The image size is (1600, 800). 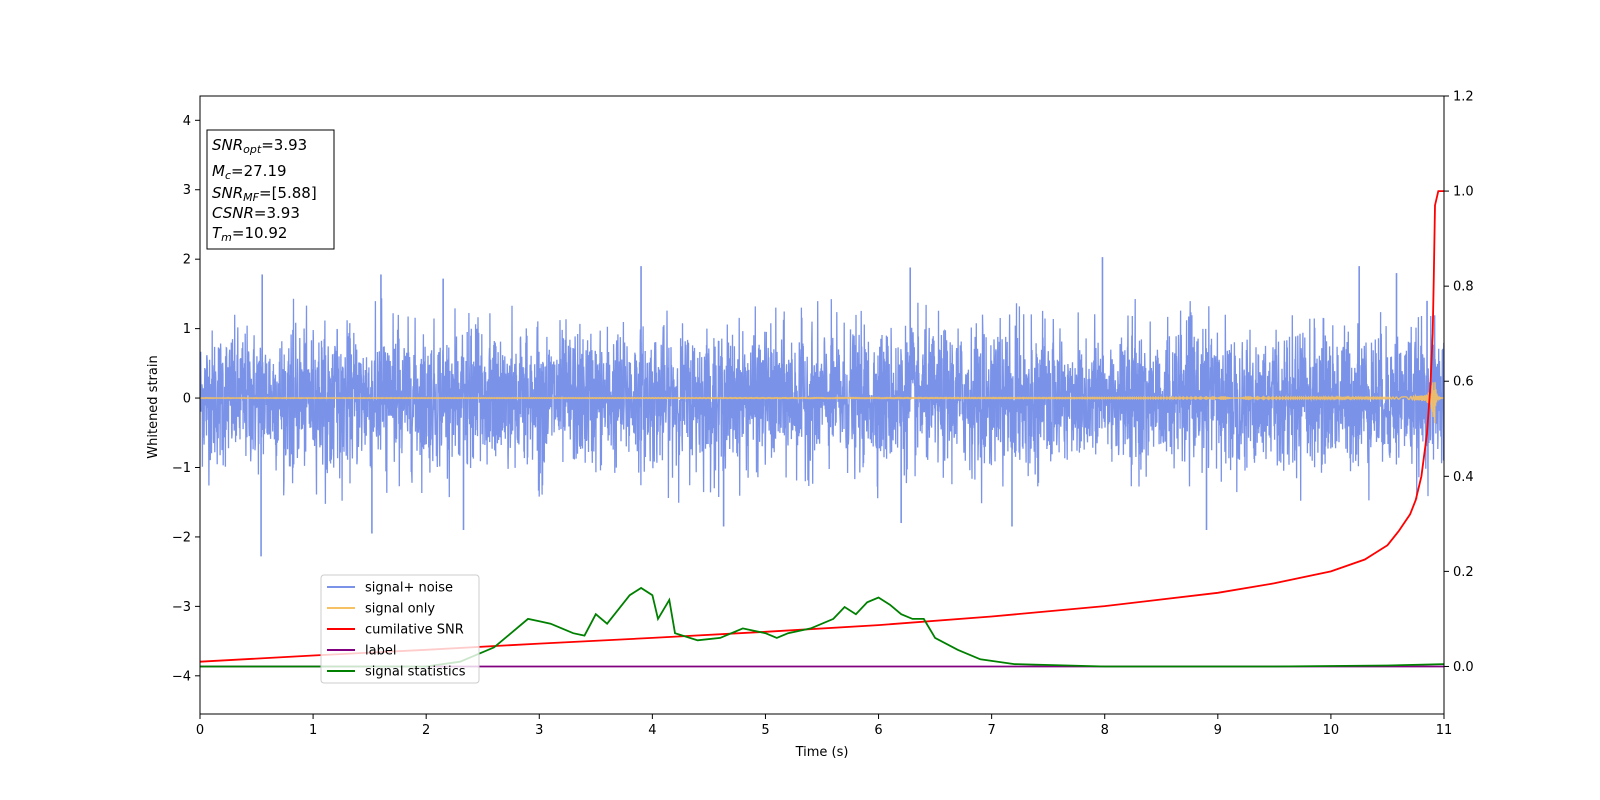 I want to click on x-axis: 0 1 2 3 4 5 6 7 8 9 10 11, so click(x=824, y=726).